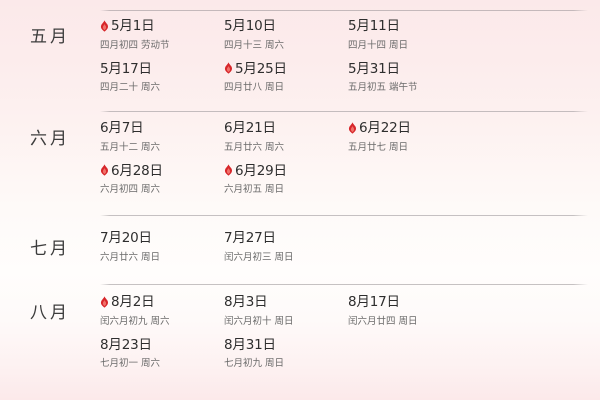 The width and height of the screenshot is (600, 400). What do you see at coordinates (408, 302) in the screenshot?
I see `entry-head: 8月17日` at bounding box center [408, 302].